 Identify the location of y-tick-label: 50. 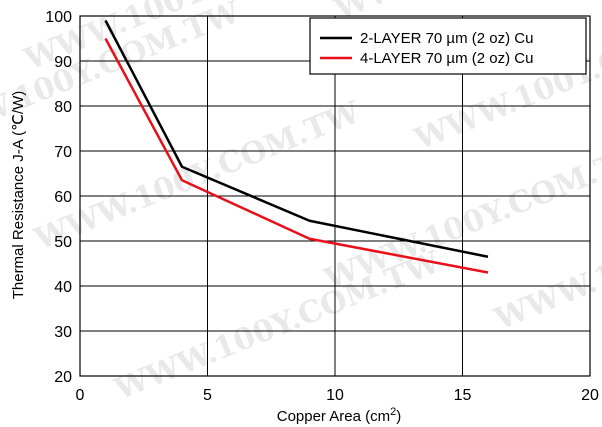
(63, 242).